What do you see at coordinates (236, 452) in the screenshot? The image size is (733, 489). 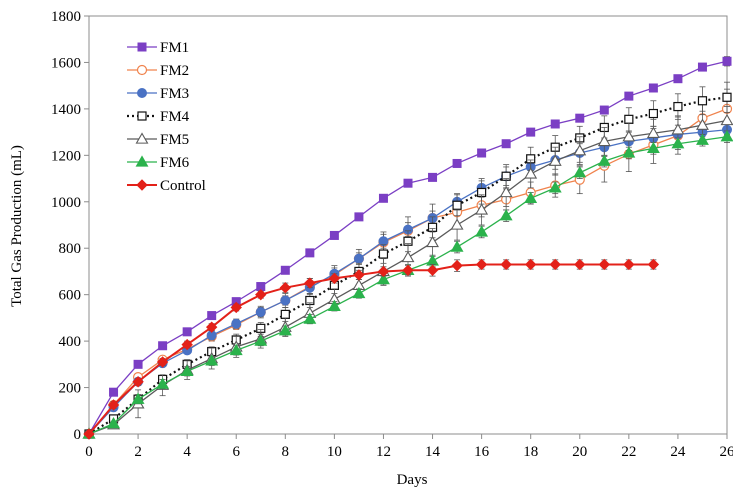 I see `x-tick-label: 6` at bounding box center [236, 452].